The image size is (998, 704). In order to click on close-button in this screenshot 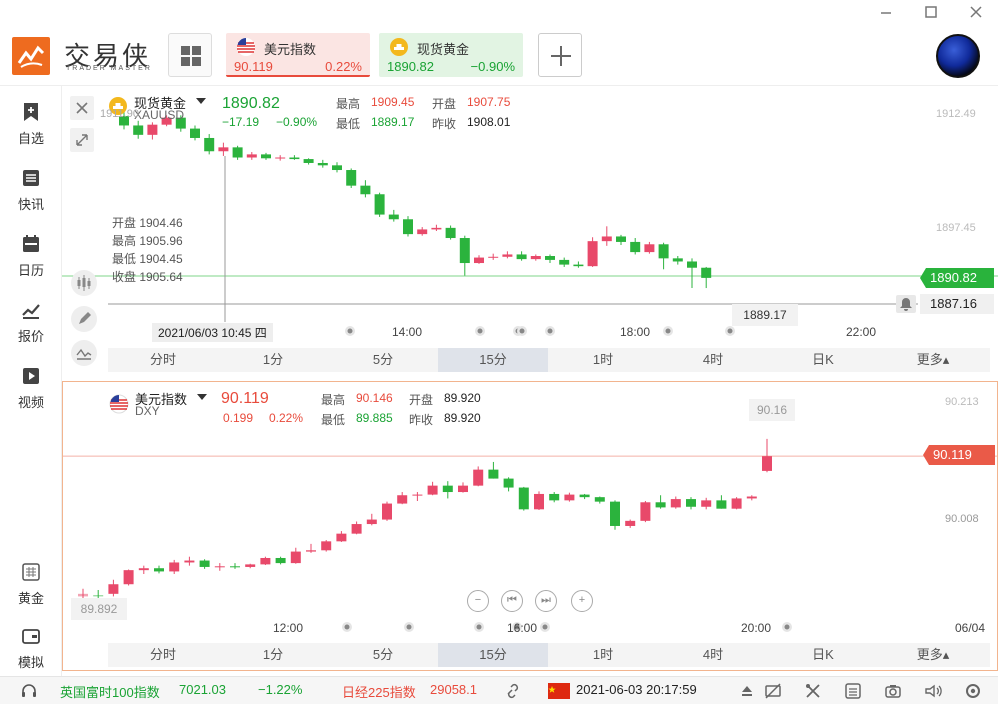, I will do `click(976, 12)`.